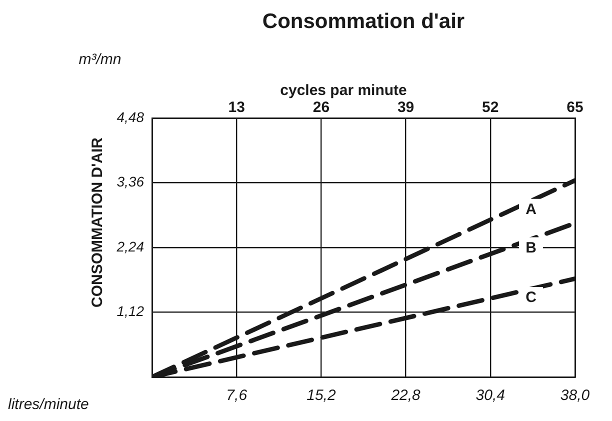  I want to click on x2-tick-label: 39, so click(405, 107).